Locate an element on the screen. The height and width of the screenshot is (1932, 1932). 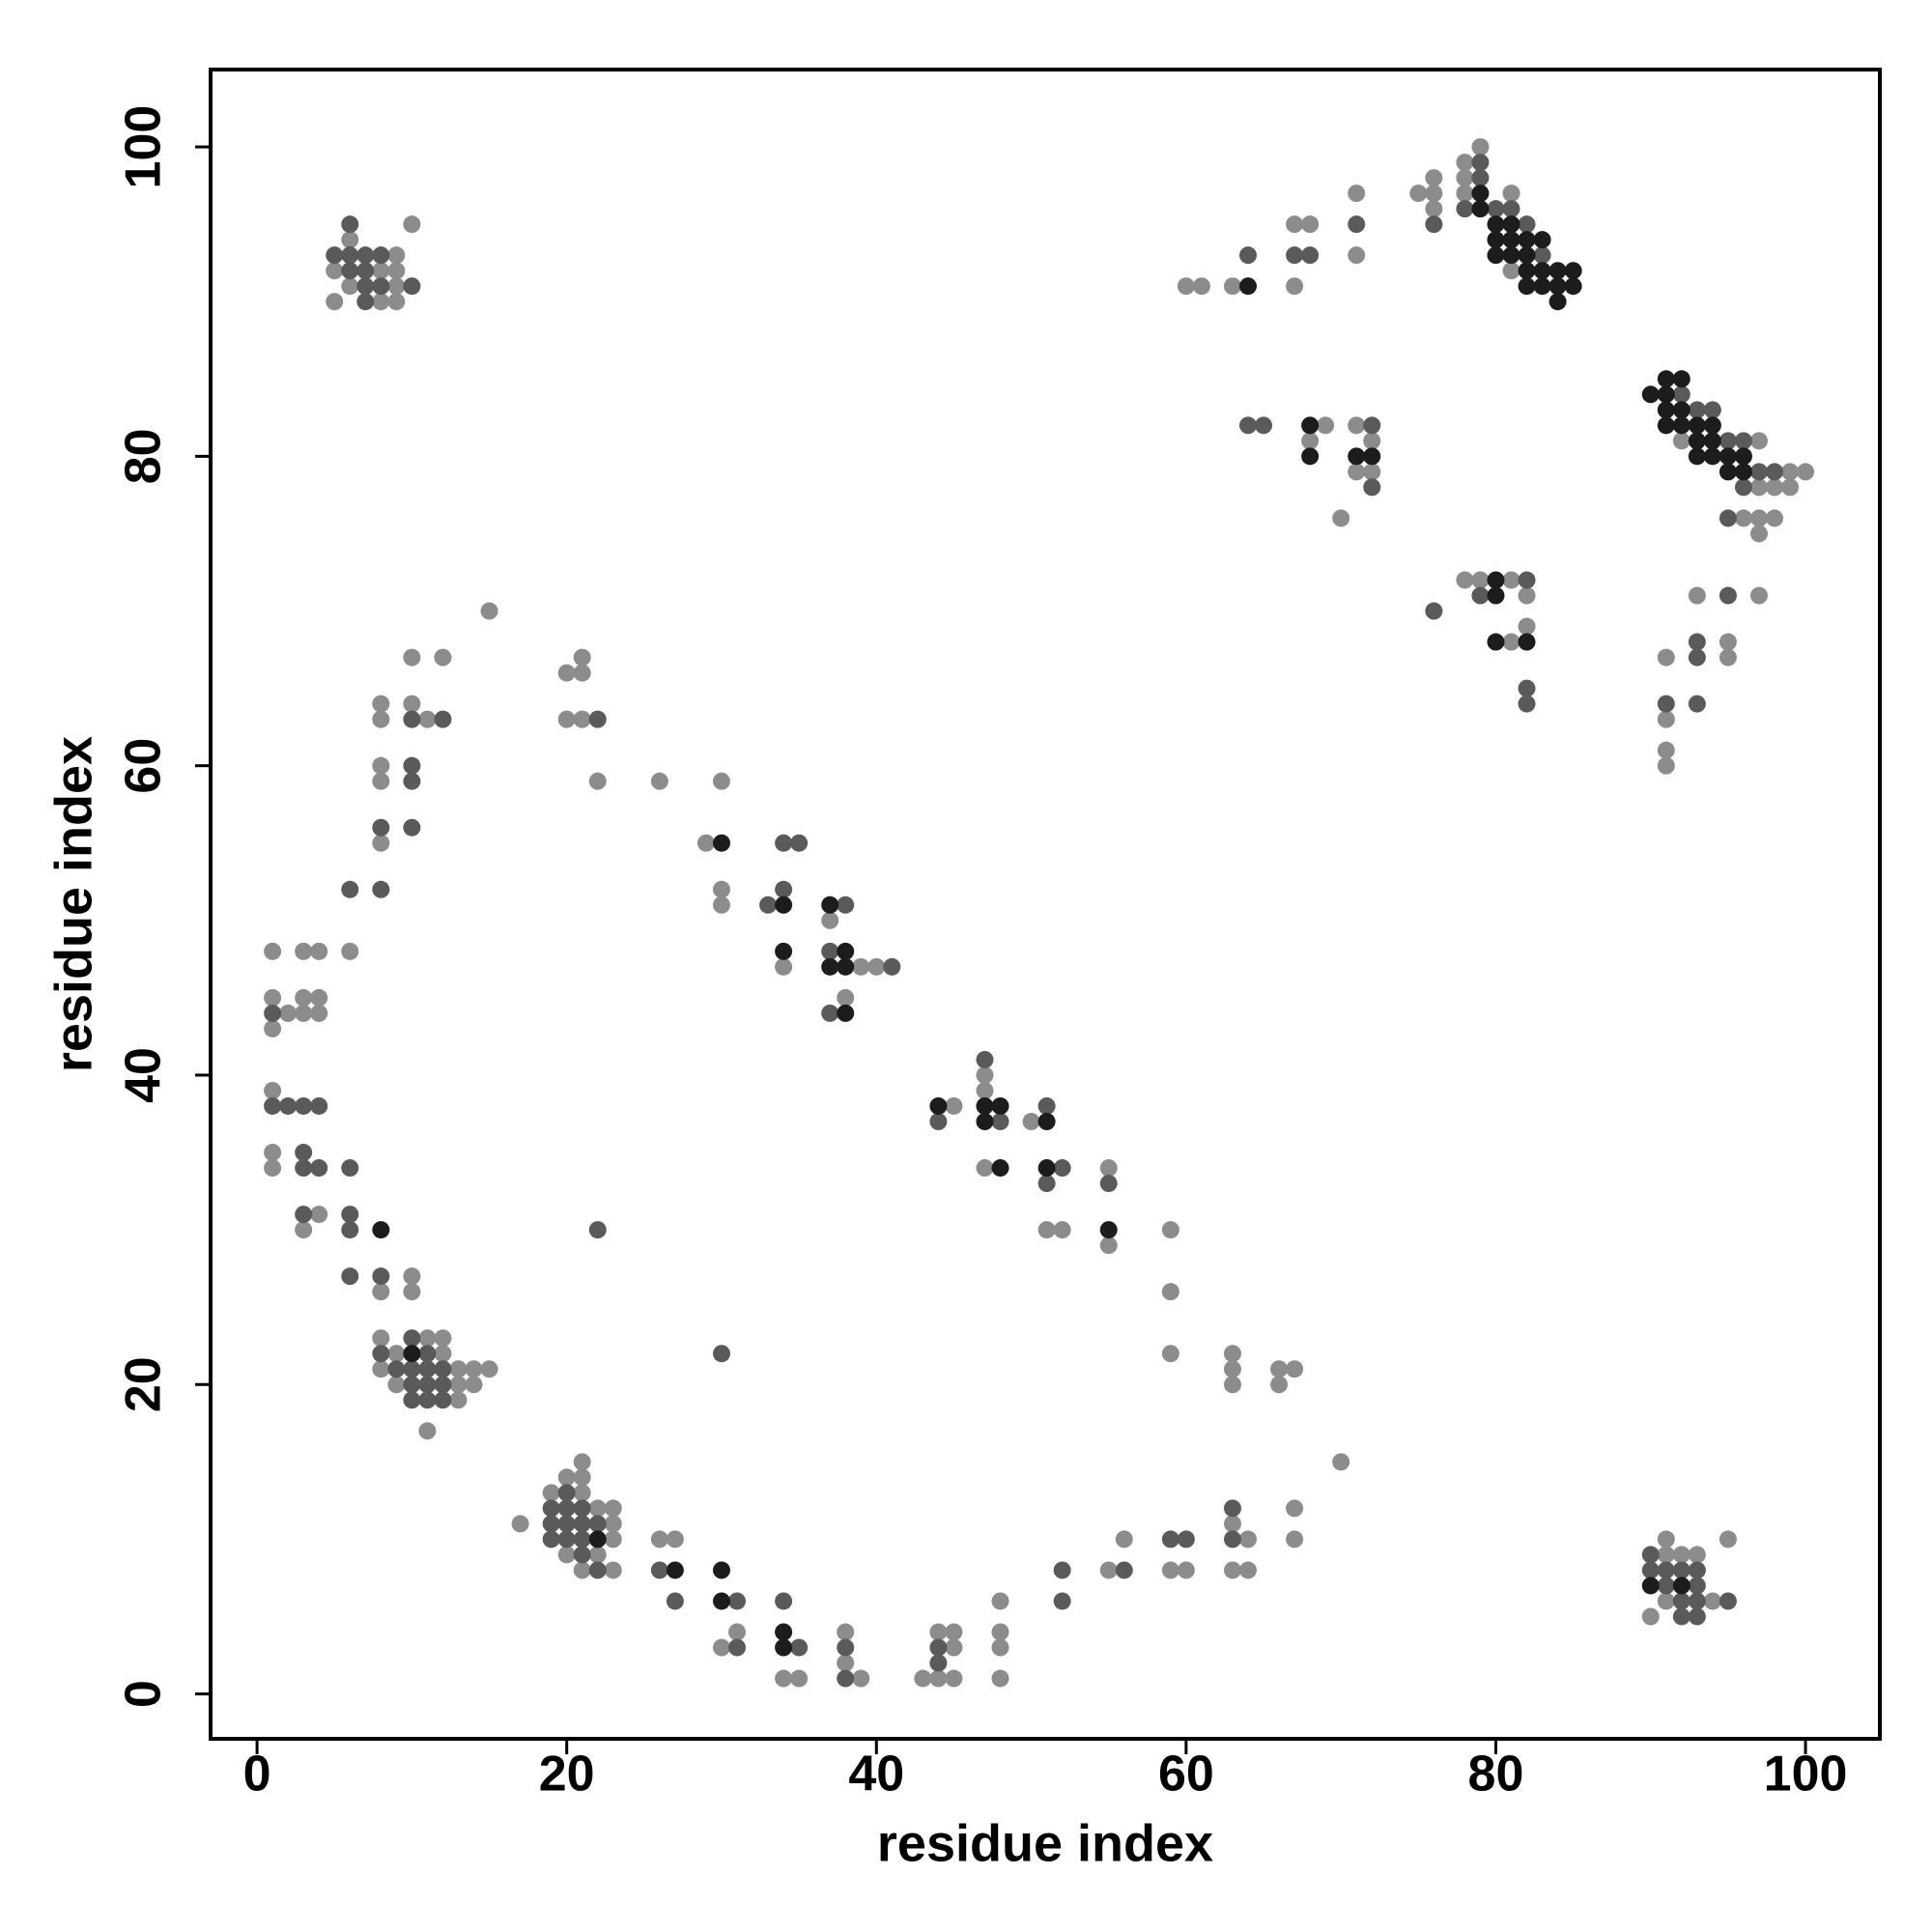
y-tick-label: 20 is located at coordinates (144, 1384).